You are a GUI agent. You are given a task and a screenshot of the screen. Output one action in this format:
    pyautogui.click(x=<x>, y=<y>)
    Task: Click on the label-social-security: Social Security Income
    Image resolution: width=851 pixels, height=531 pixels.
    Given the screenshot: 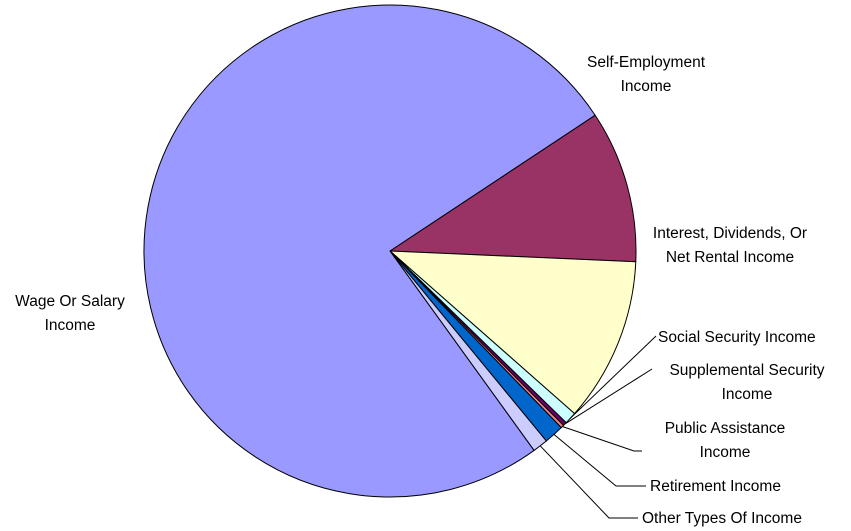 What is the action you would take?
    pyautogui.click(x=737, y=337)
    